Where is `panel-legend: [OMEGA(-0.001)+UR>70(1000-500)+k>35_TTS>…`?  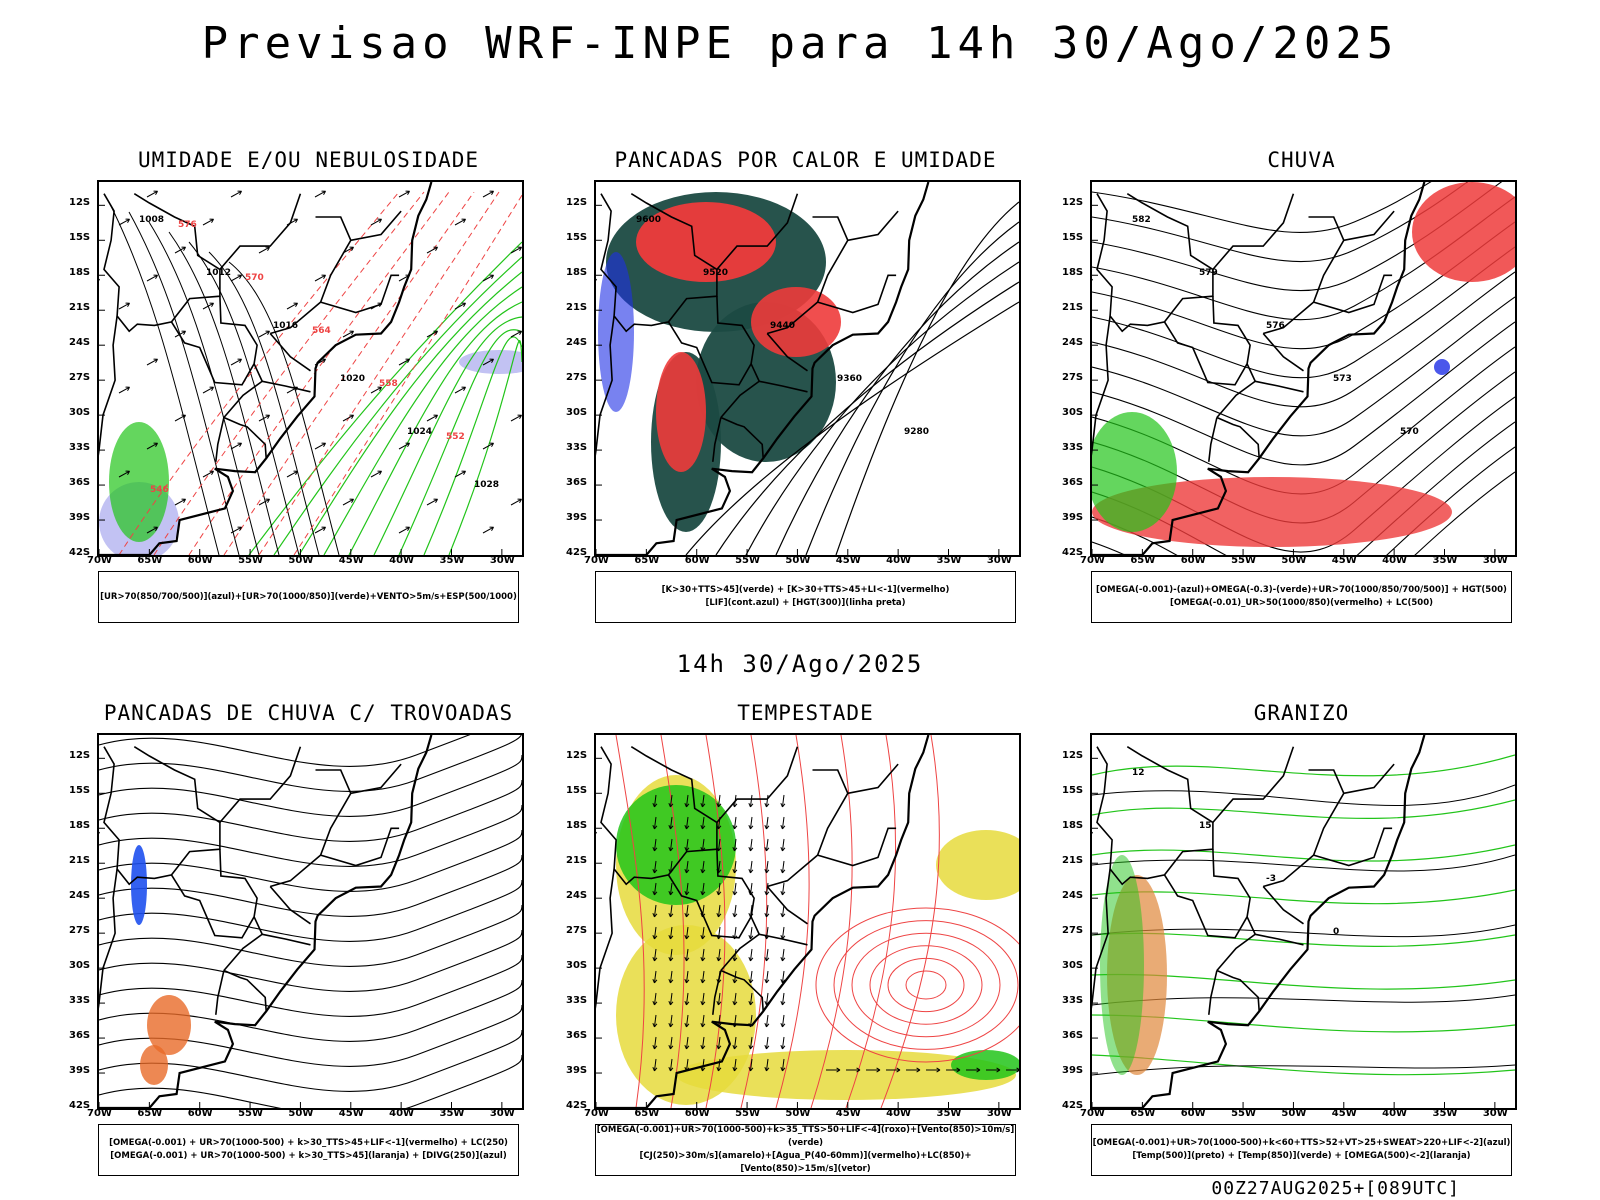 panel-legend: [OMEGA(-0.001)+UR>70(1000-500)+k>35_TTS>… is located at coordinates (805, 1150).